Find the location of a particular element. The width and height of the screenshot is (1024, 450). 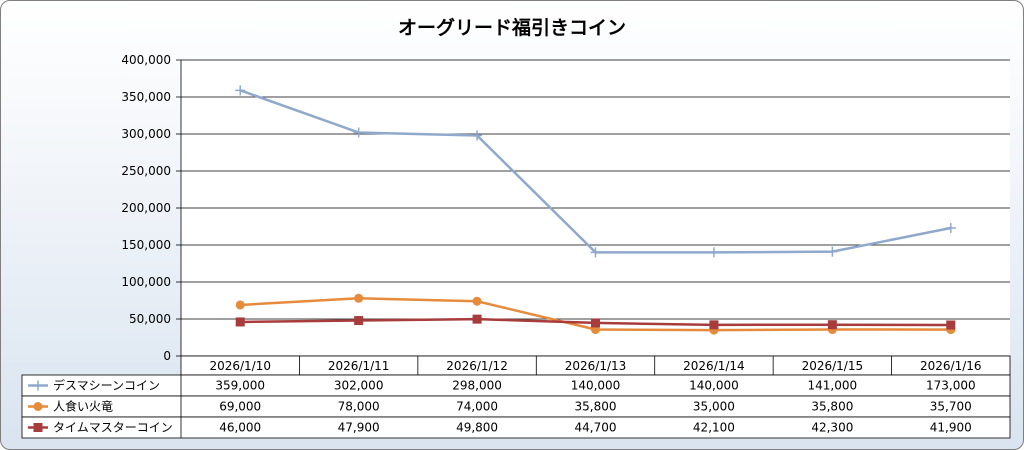

y-tick-label: 200,000 is located at coordinates (146, 208).